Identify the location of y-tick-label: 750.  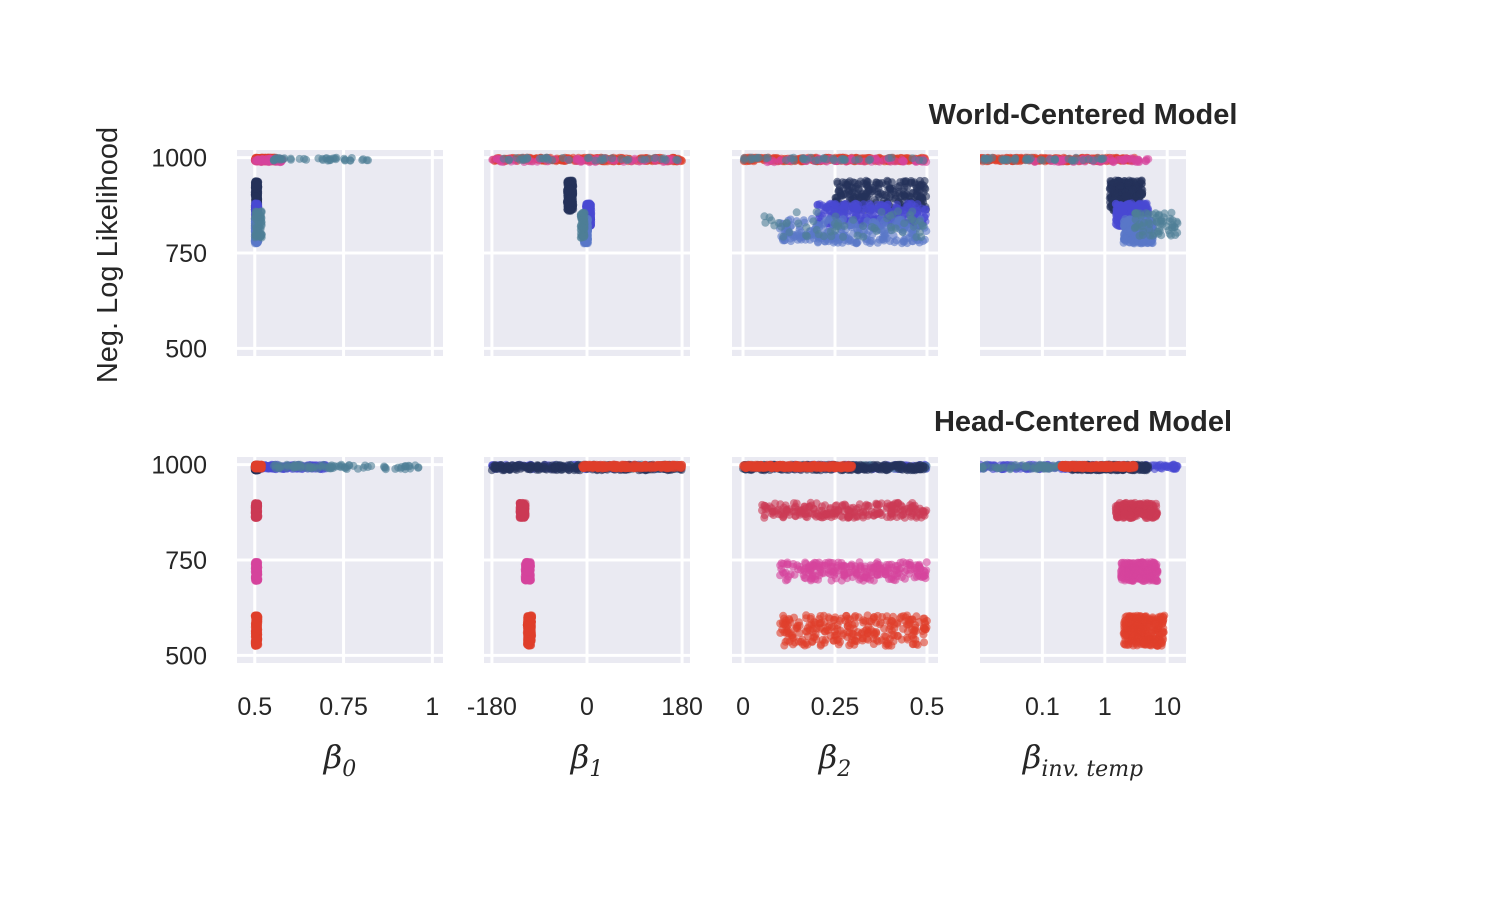
(186, 254).